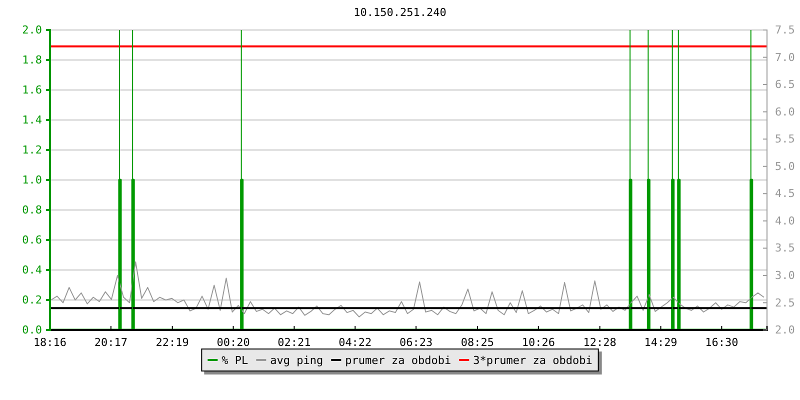 The height and width of the screenshot is (400, 800). What do you see at coordinates (785, 193) in the screenshot?
I see `y2-tick-label: 4.5` at bounding box center [785, 193].